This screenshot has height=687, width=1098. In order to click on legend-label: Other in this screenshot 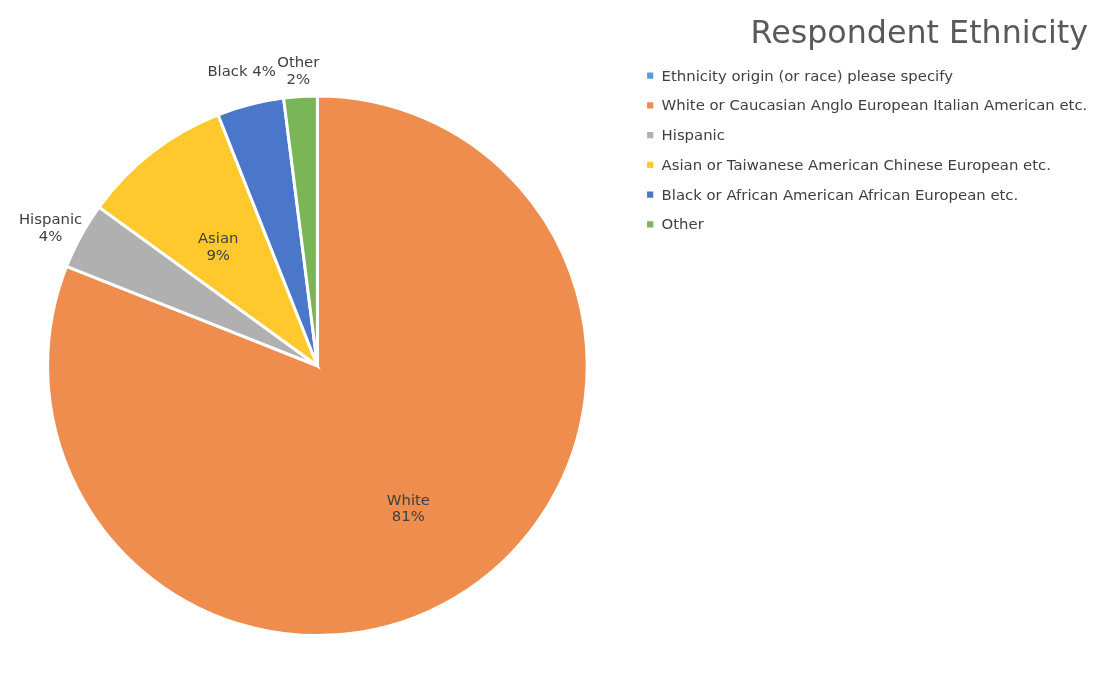, I will do `click(683, 224)`.